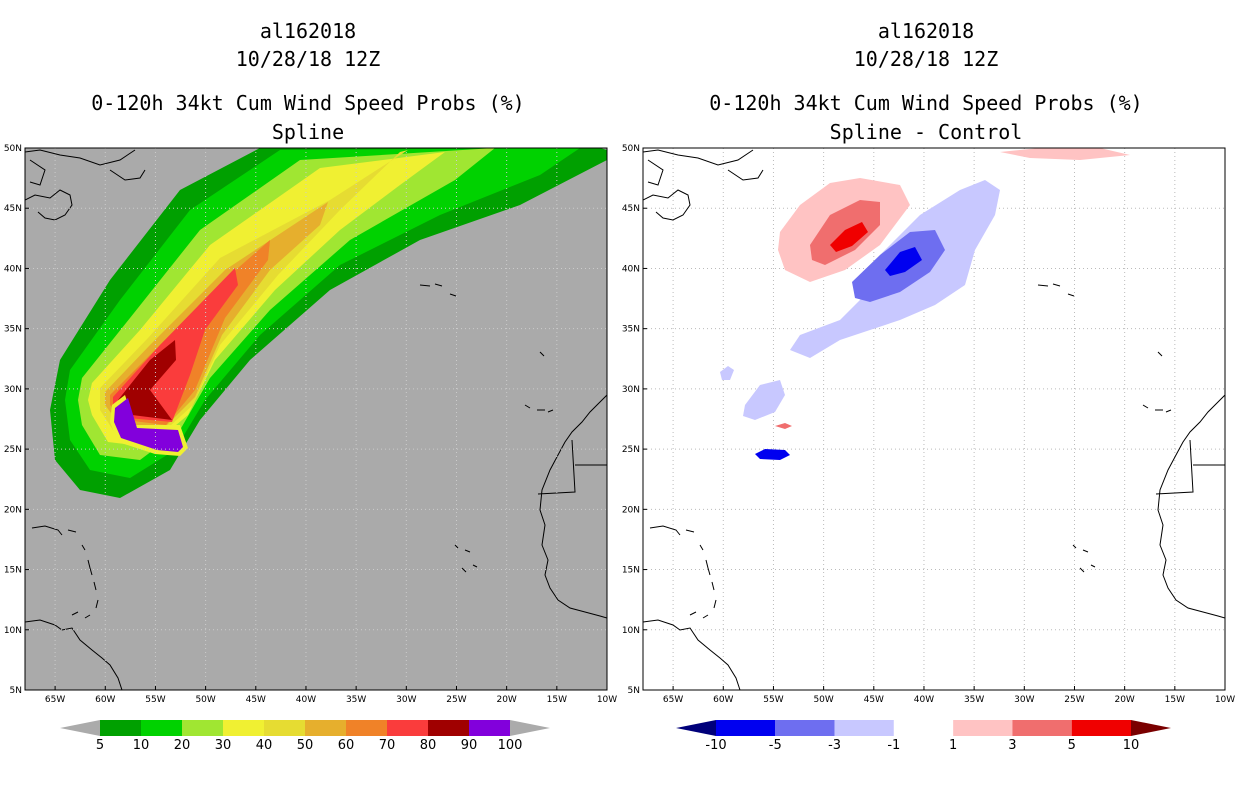 The image size is (1236, 800). Describe the element at coordinates (308, 132) in the screenshot. I see `left-title-method: Spline` at that location.